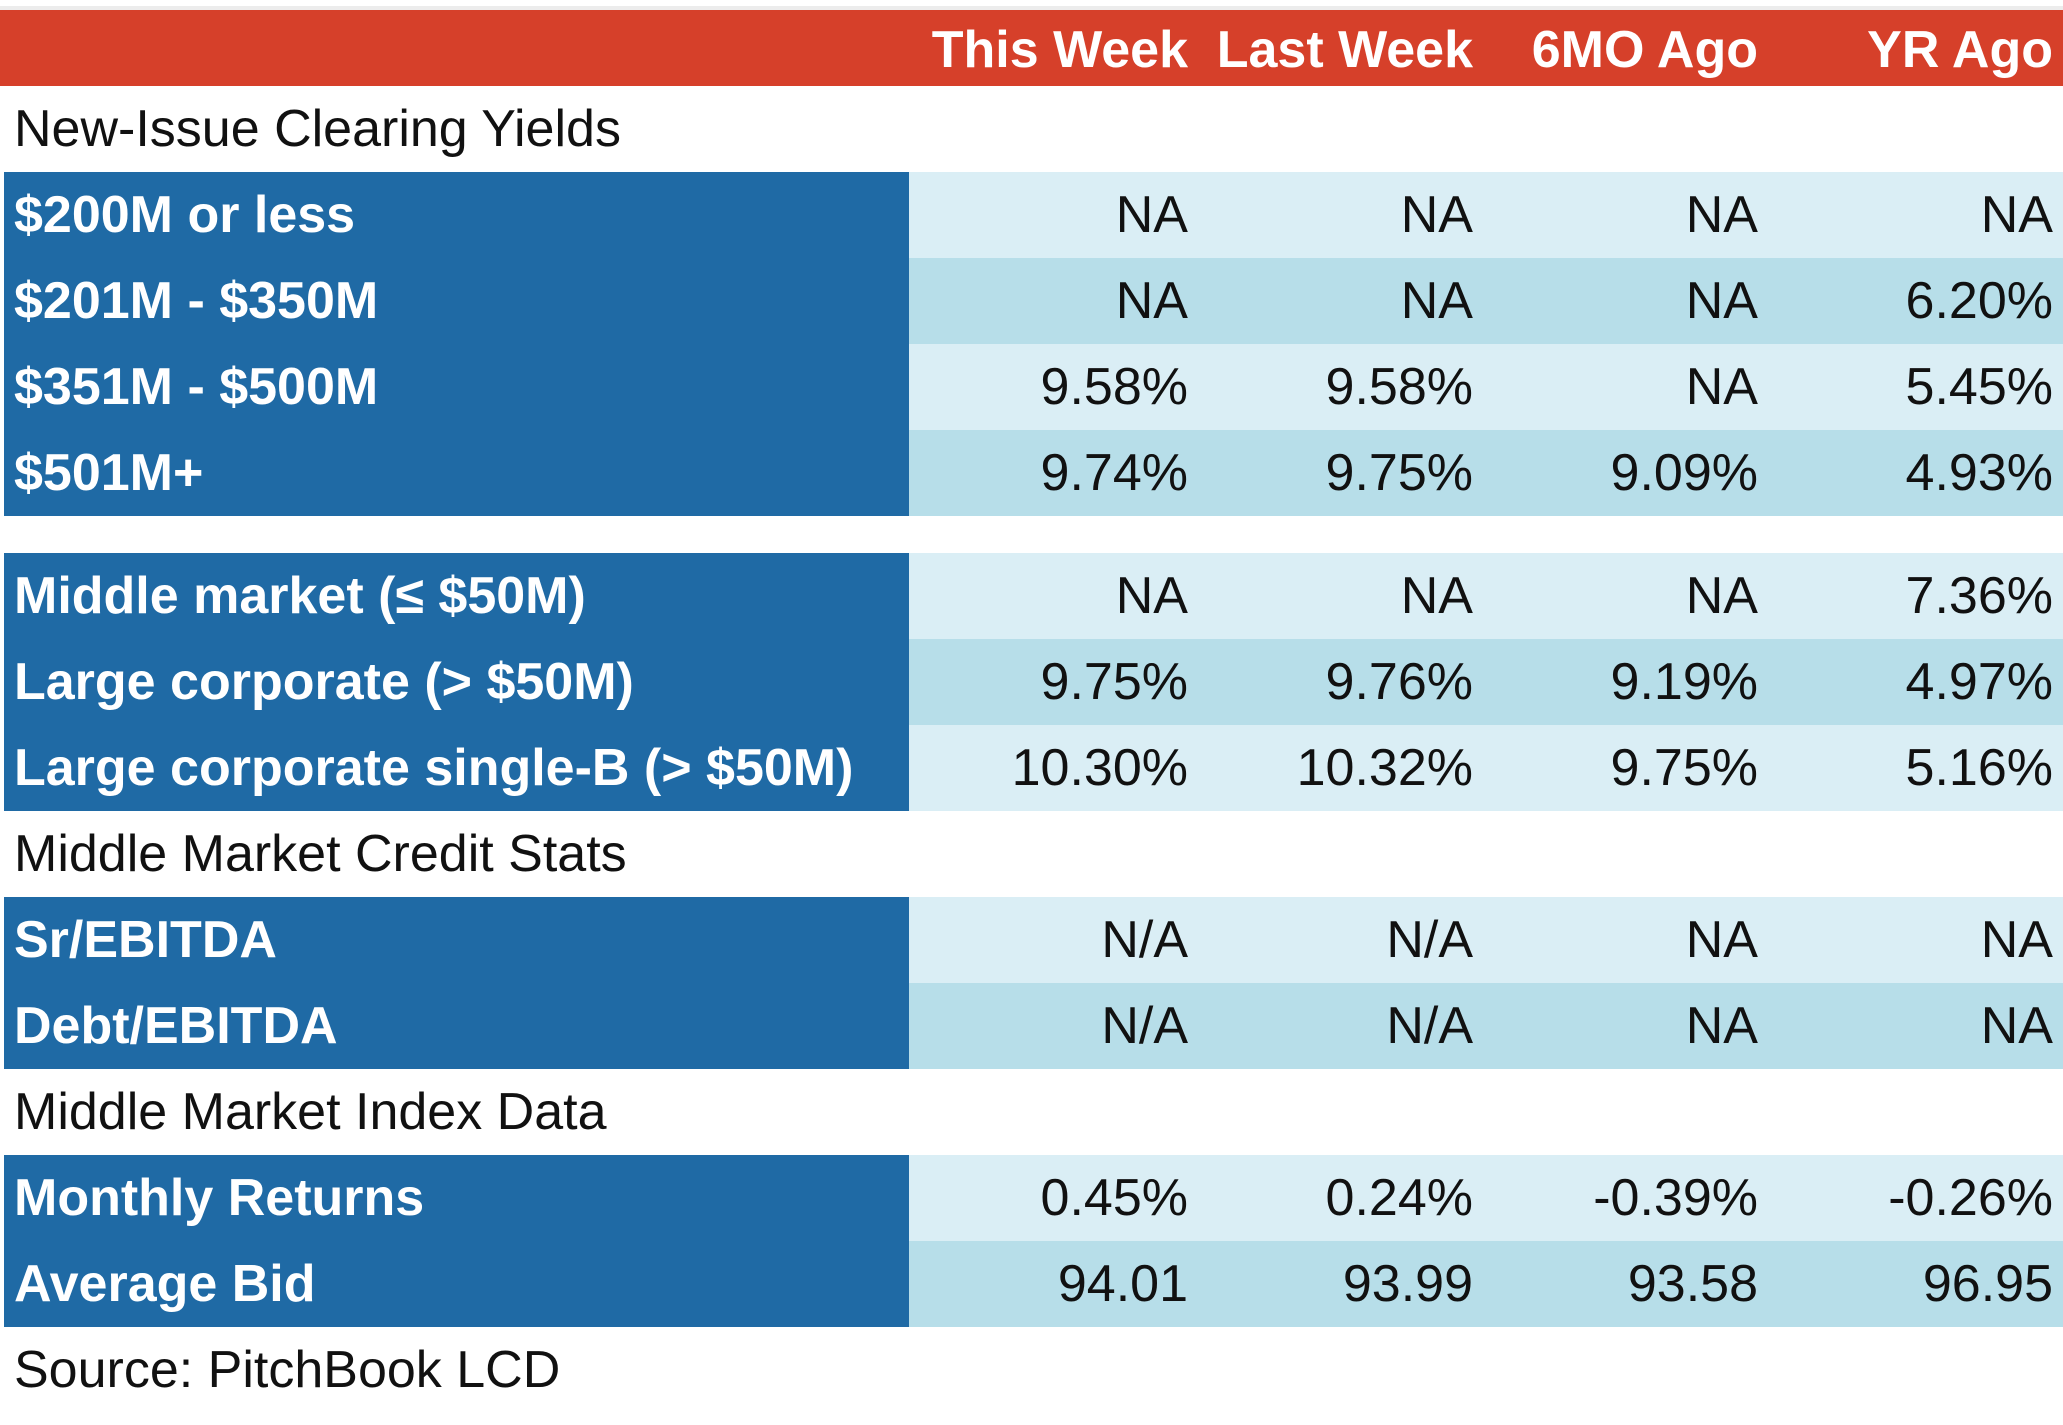  What do you see at coordinates (287, 1370) in the screenshot?
I see `source-note: Source: PitchBook LCD` at bounding box center [287, 1370].